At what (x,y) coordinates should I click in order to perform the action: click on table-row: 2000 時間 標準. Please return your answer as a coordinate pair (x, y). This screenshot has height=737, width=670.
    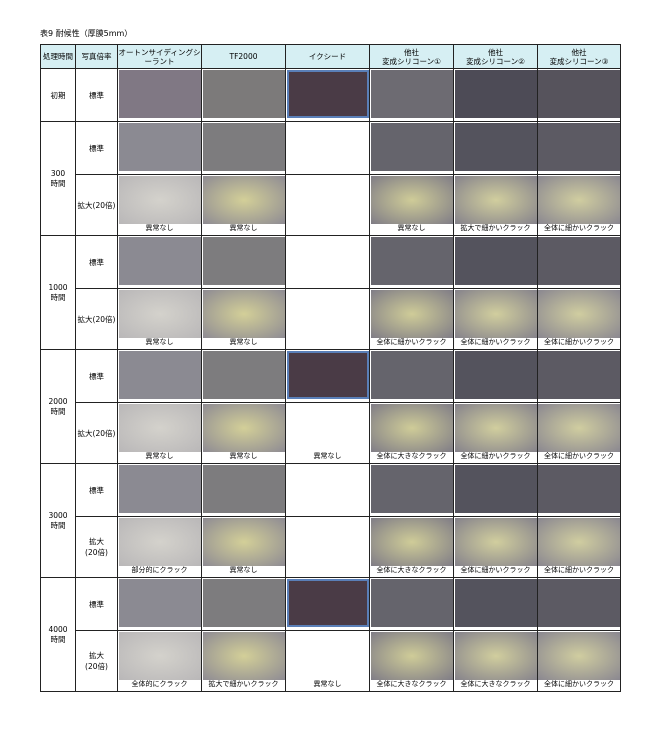
    Looking at the image, I should click on (330, 406).